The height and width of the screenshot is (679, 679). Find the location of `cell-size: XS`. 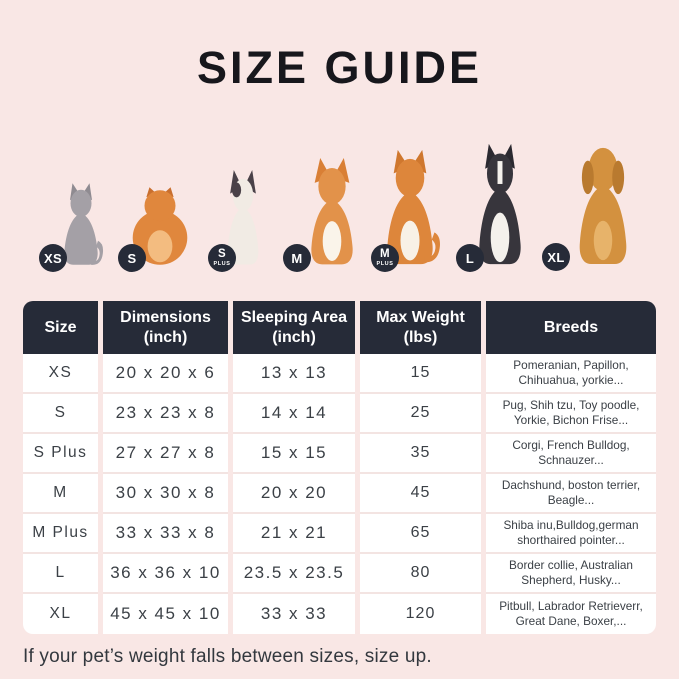

cell-size: XS is located at coordinates (60, 374).